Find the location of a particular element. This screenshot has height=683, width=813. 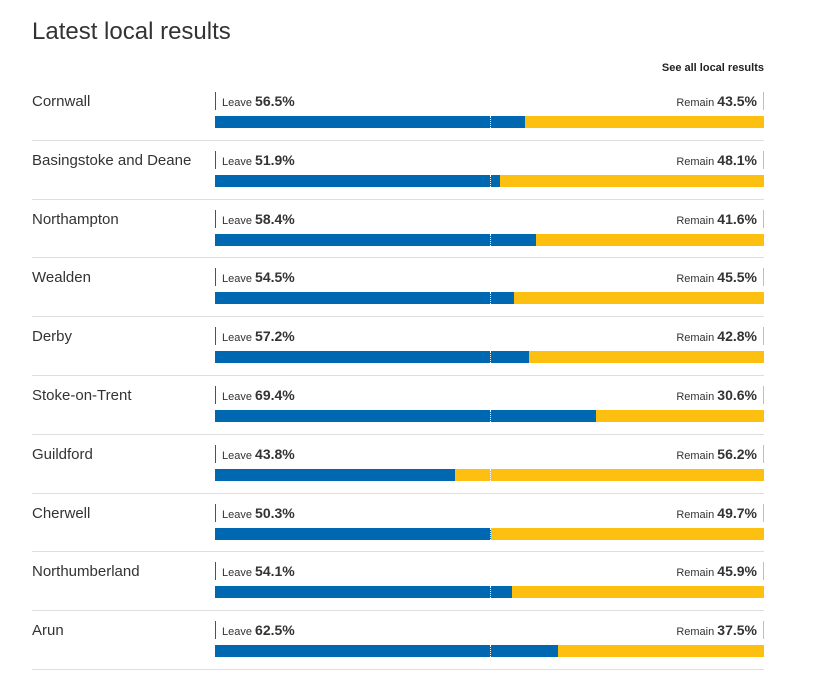

remain-label: Remain 37.5% is located at coordinates (720, 630).